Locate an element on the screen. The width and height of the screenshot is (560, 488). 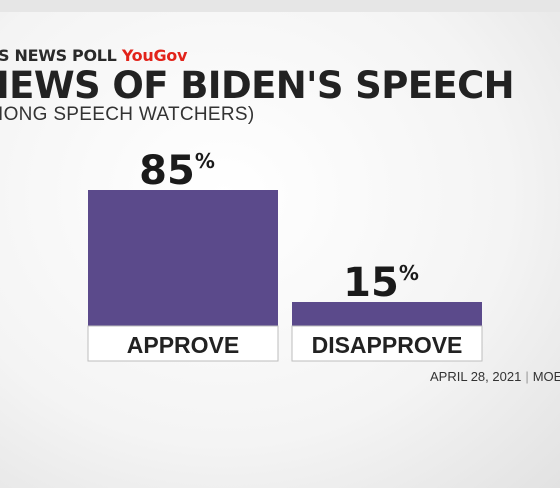
category-label-approve: APPROVE is located at coordinates (183, 345).